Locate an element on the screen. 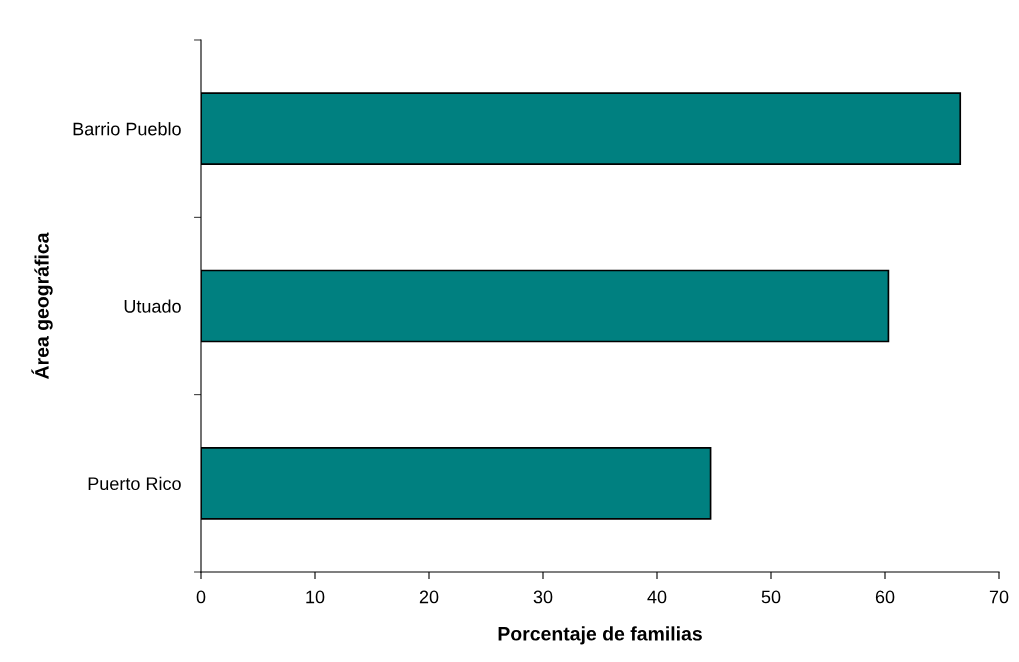 This screenshot has height=662, width=1019. x-tick-label: 40 is located at coordinates (657, 597).